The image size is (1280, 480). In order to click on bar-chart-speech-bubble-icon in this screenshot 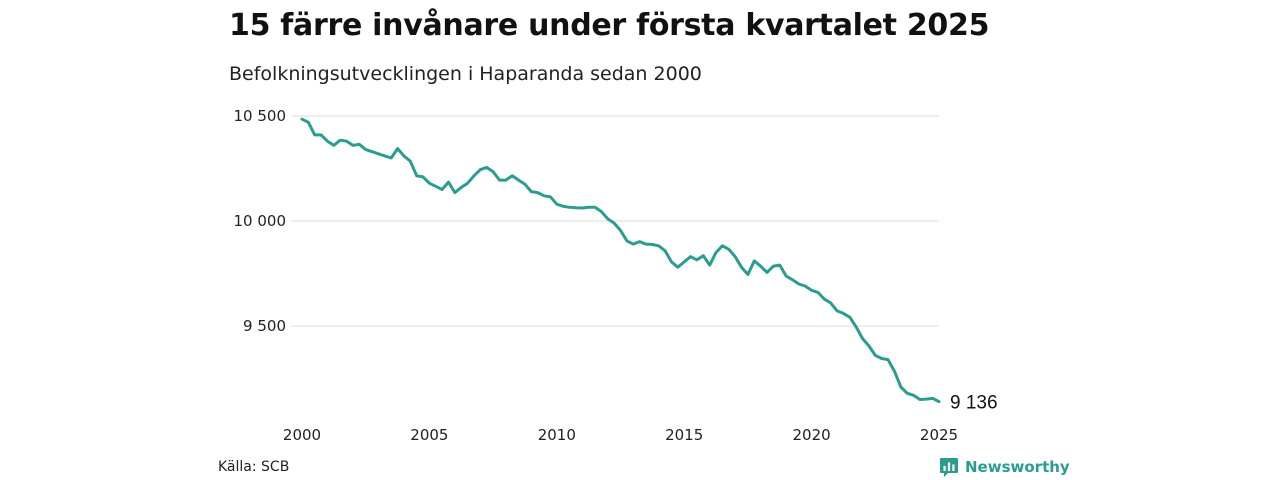, I will do `click(949, 467)`.